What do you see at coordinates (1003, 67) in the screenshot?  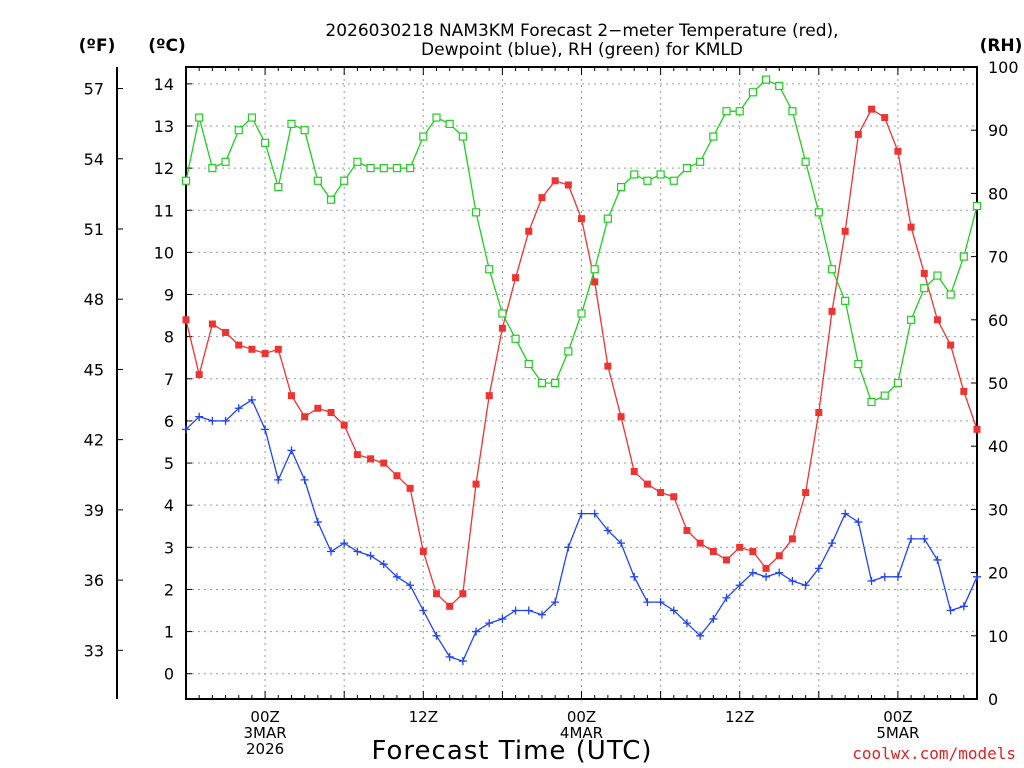 I see `rh-tick-label: 100` at bounding box center [1003, 67].